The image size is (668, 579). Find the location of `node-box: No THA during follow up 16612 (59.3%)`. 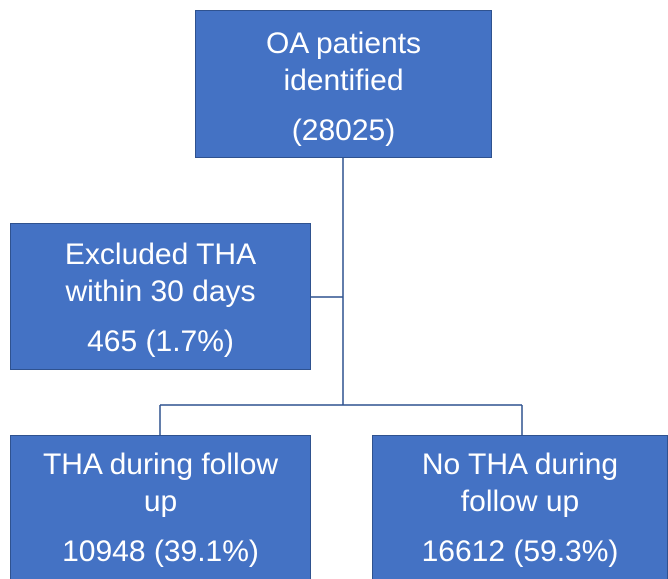

node-box: No THA during follow up 16612 (59.3%) is located at coordinates (520, 507).